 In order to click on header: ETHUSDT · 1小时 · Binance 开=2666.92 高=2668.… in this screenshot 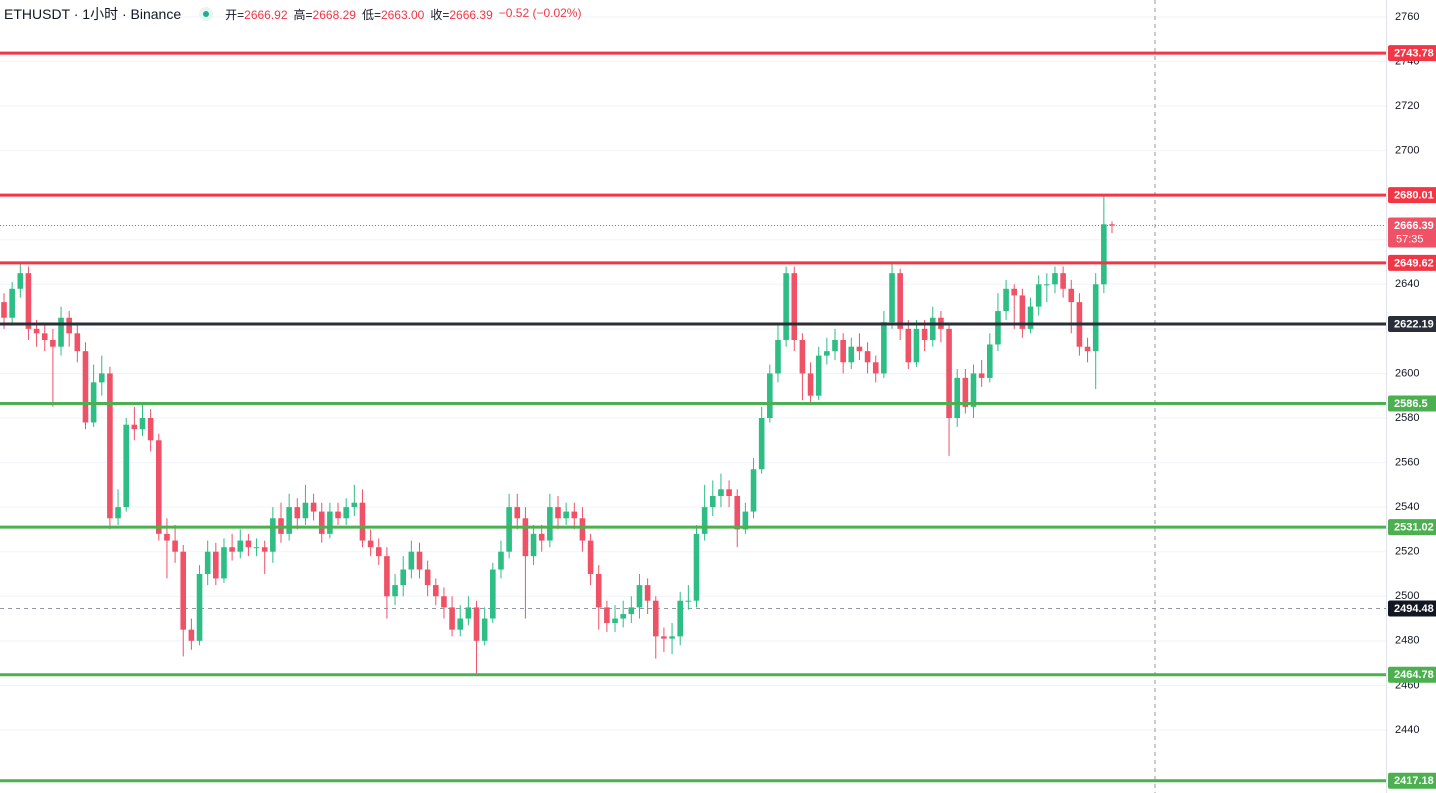, I will do `click(292, 14)`.